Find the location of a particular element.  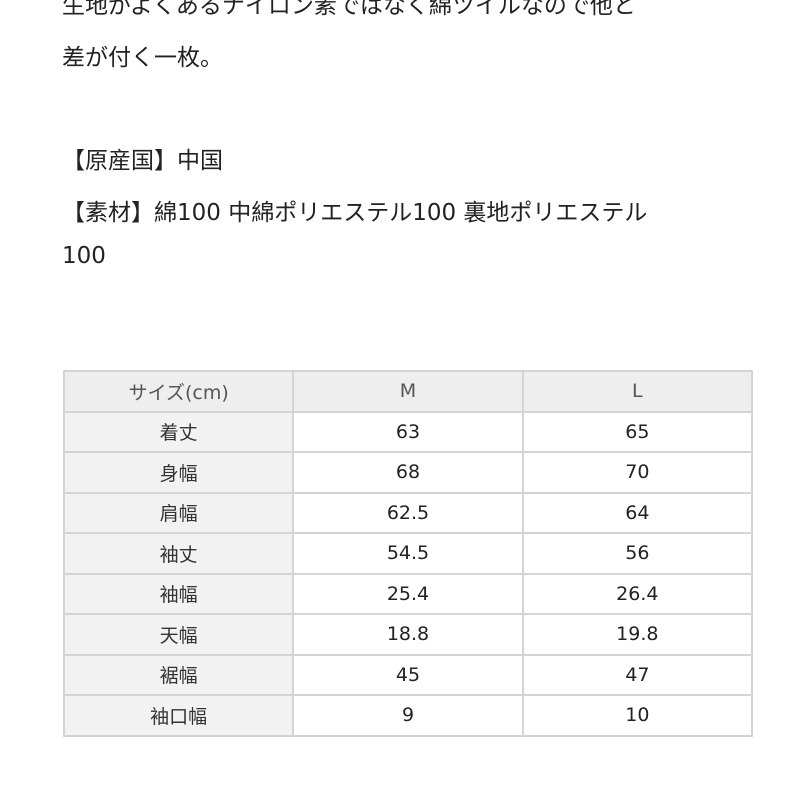

table-row: 袖丈 54.5 56 is located at coordinates (408, 553).